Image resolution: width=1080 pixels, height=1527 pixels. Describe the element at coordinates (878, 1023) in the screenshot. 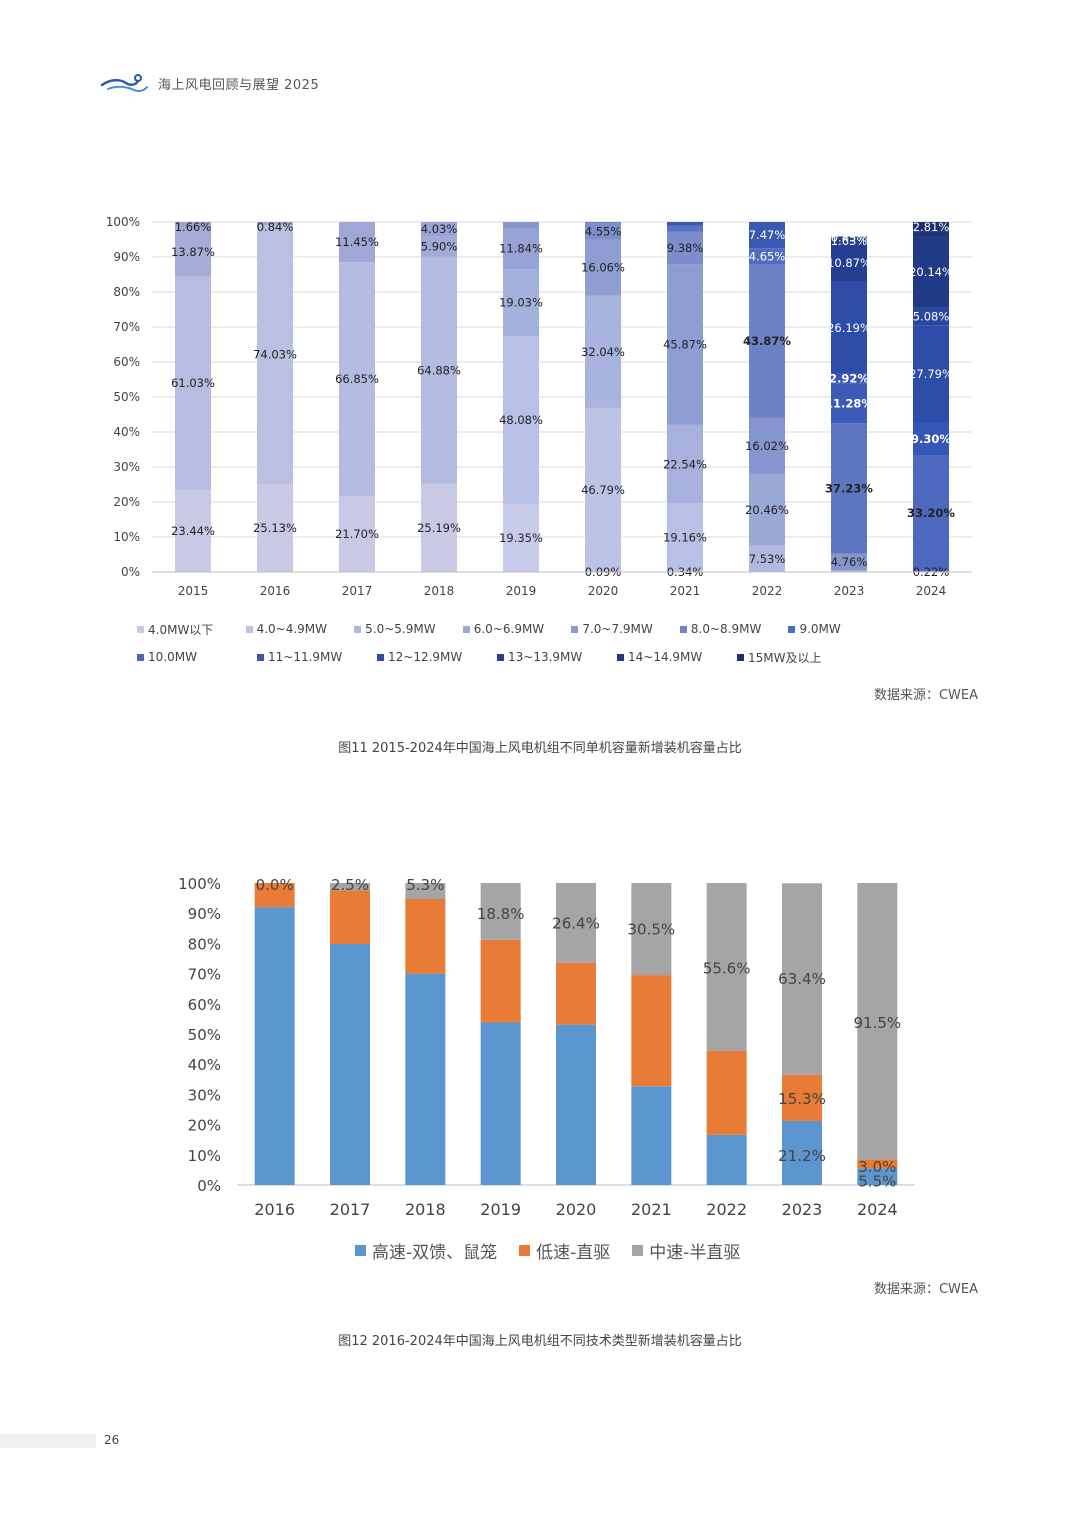

I see `data-label: 91.5%` at that location.